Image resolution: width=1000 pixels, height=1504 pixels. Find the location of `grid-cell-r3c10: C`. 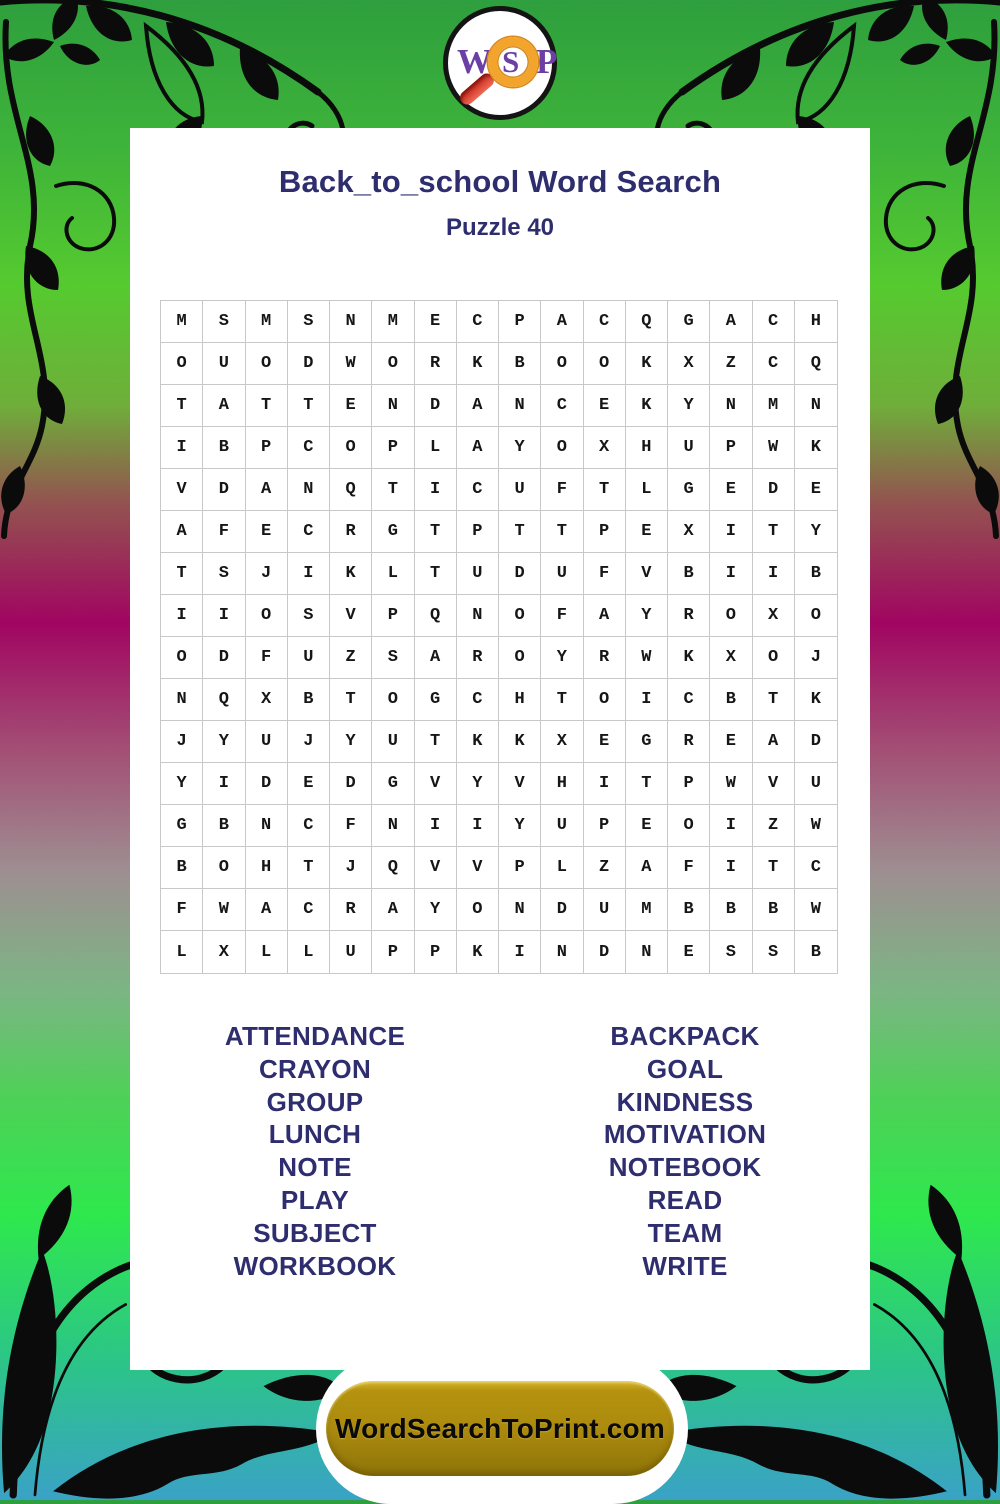

grid-cell-r3c10: C is located at coordinates (562, 406).